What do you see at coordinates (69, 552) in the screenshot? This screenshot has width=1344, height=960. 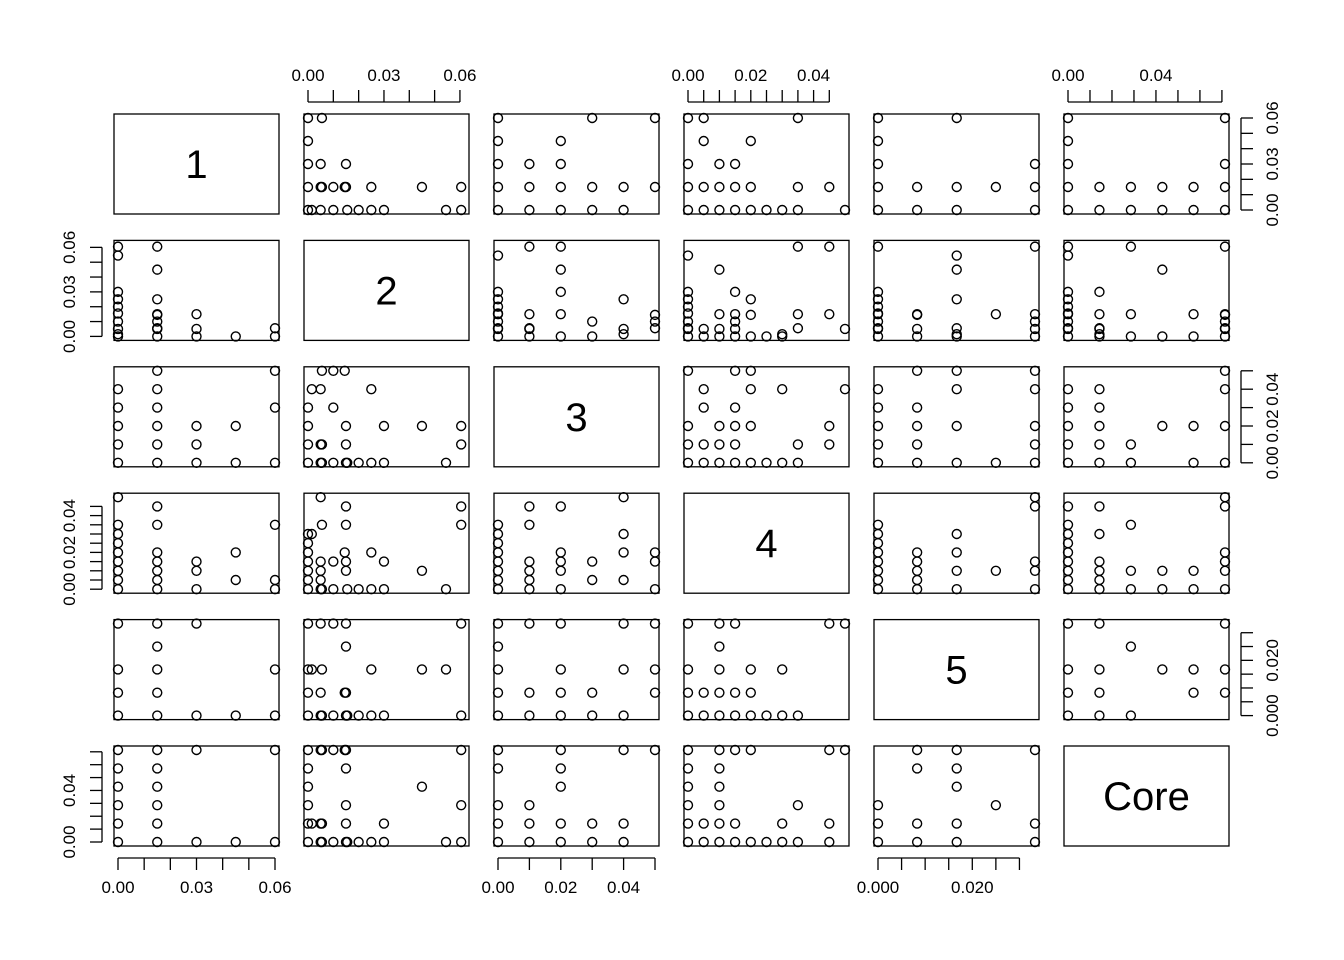 I see `tick-label: 0.02` at bounding box center [69, 552].